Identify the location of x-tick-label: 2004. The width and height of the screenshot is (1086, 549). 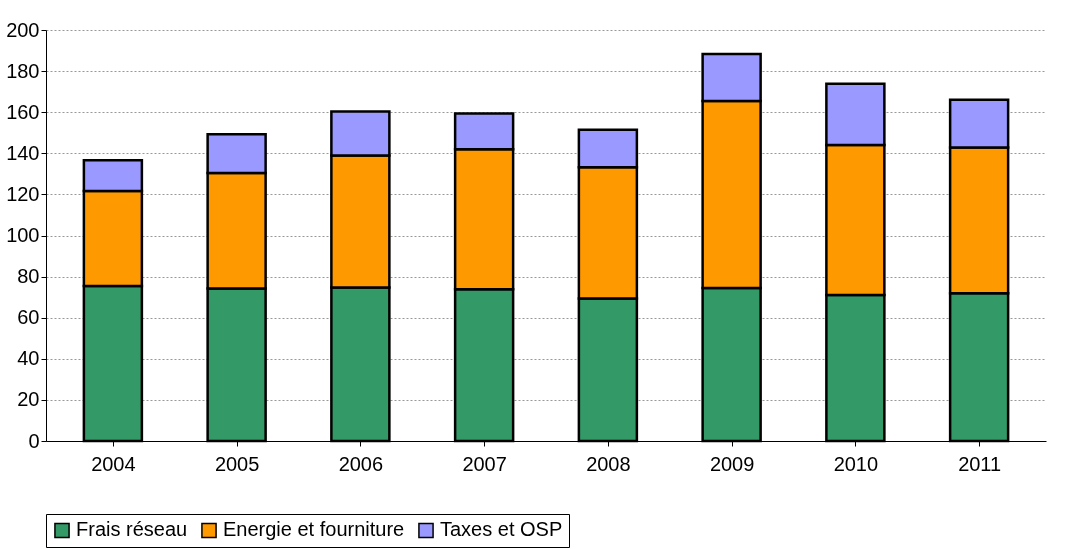
(113, 463).